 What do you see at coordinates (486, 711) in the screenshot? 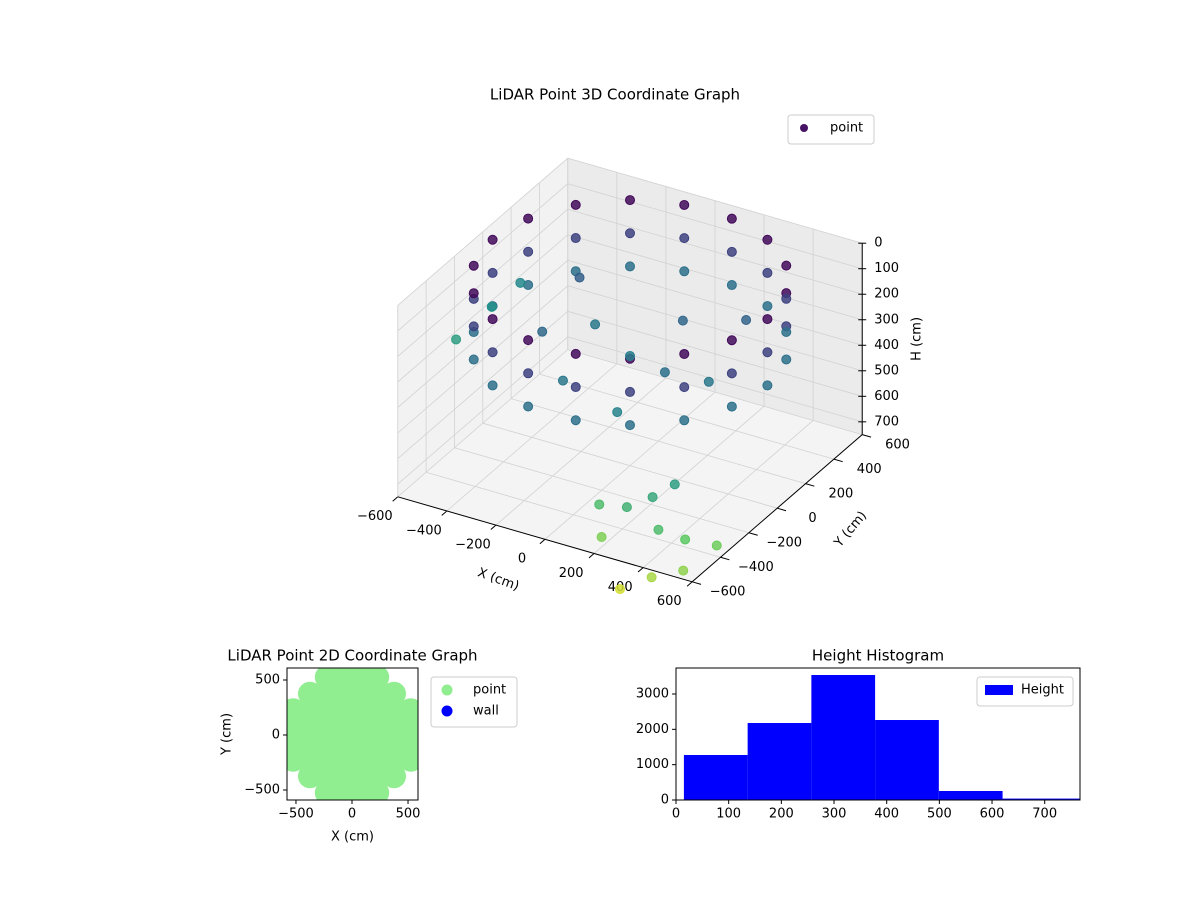
I see `legend-label: wall` at bounding box center [486, 711].